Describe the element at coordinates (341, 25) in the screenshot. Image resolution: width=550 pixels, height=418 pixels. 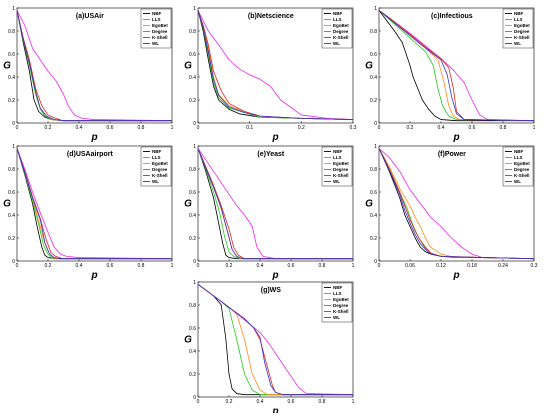
I see `legend-label-egobet: EgoBet` at that location.